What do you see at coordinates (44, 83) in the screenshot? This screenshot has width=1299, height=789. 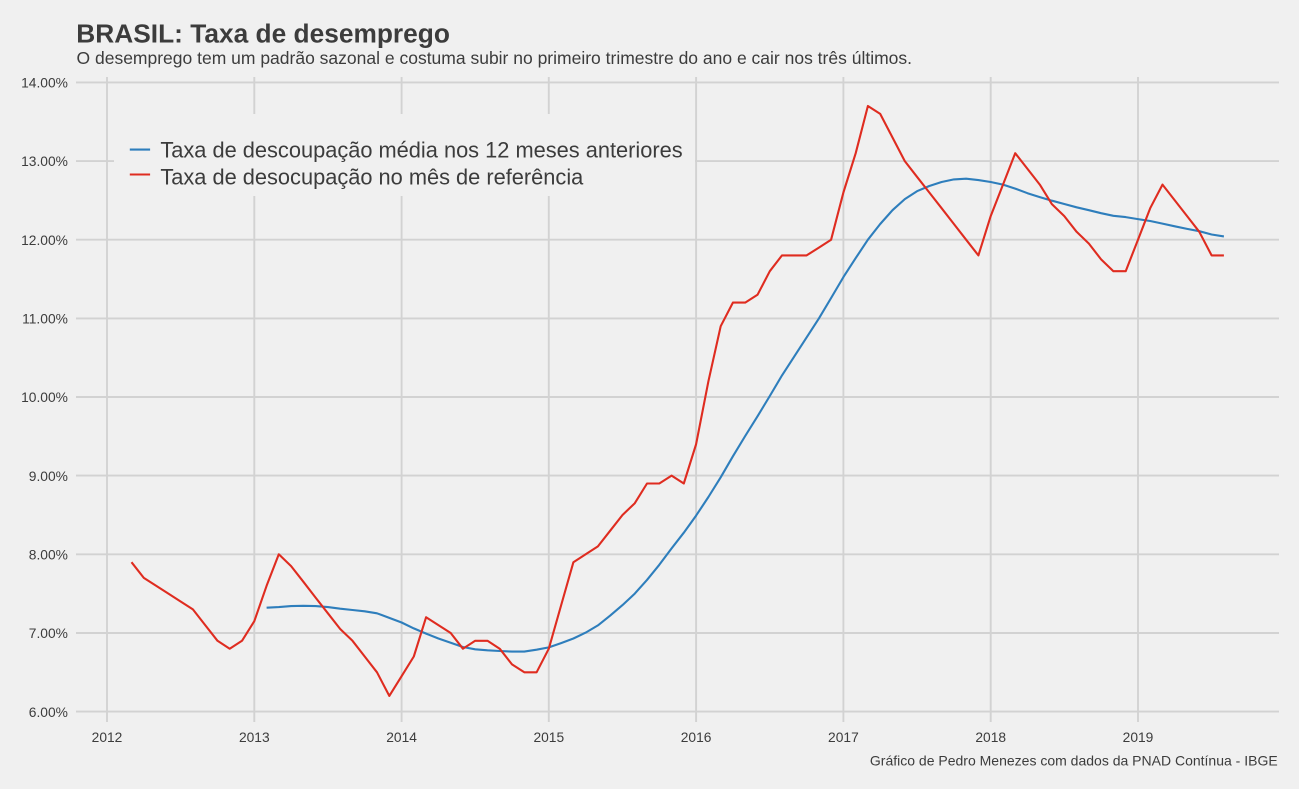 I see `svg-text: 14.00%` at bounding box center [44, 83].